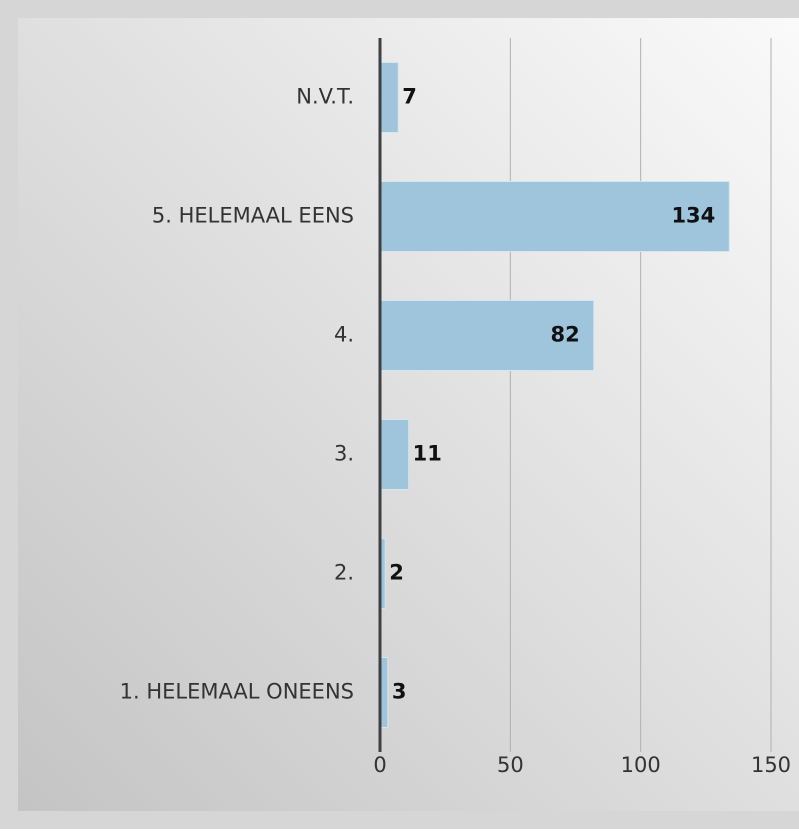 The image size is (799, 833). Describe the element at coordinates (427, 454) in the screenshot. I see `data-label: 11` at that location.